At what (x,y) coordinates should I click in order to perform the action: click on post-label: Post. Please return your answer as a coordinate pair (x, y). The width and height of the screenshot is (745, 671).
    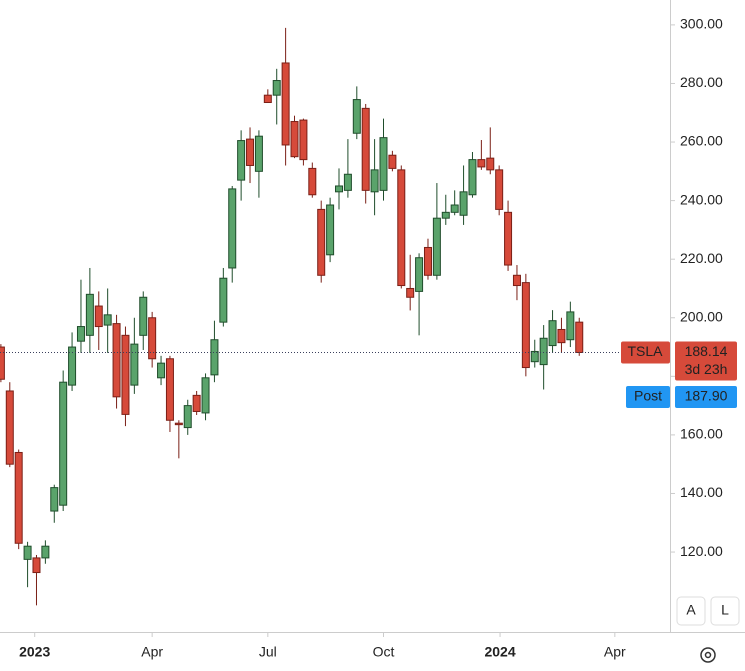
    Looking at the image, I should click on (648, 396).